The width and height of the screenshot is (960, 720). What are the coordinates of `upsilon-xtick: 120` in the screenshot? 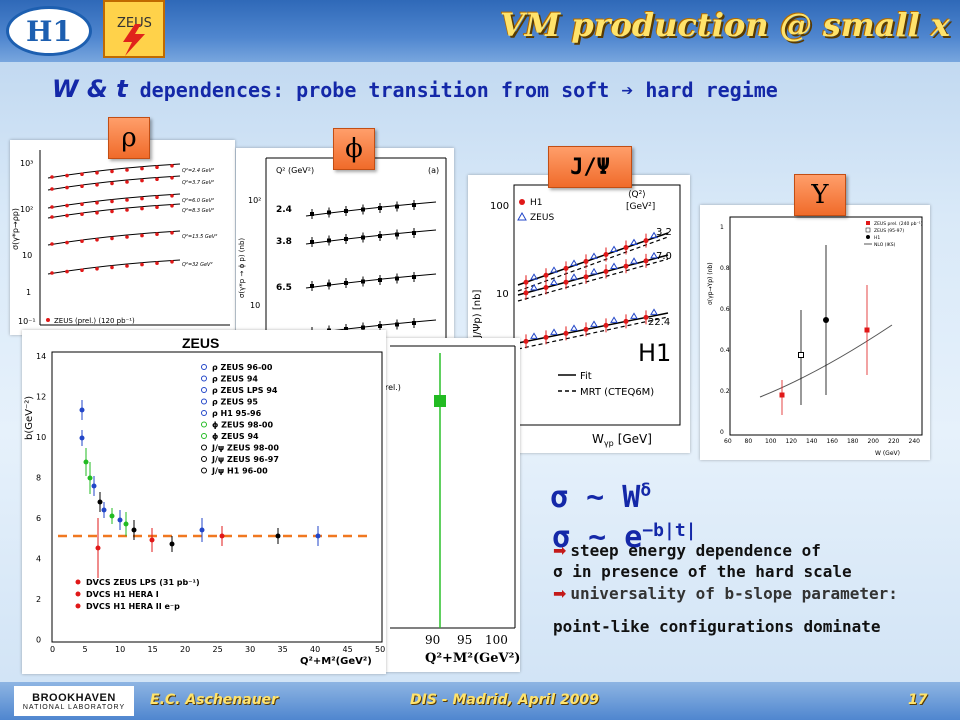 It's located at (792, 441).